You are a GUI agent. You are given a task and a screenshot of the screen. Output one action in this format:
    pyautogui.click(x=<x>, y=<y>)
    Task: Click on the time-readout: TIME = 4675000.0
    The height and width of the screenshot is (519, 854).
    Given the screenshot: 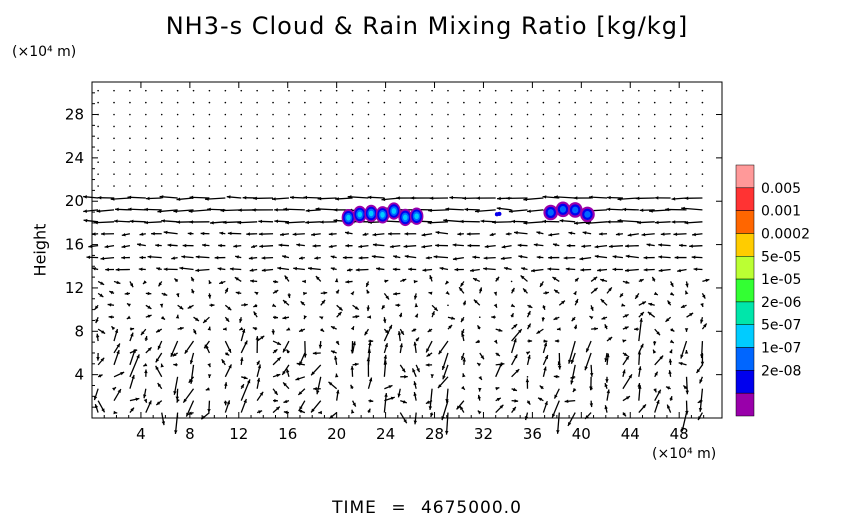 What is the action you would take?
    pyautogui.click(x=427, y=508)
    